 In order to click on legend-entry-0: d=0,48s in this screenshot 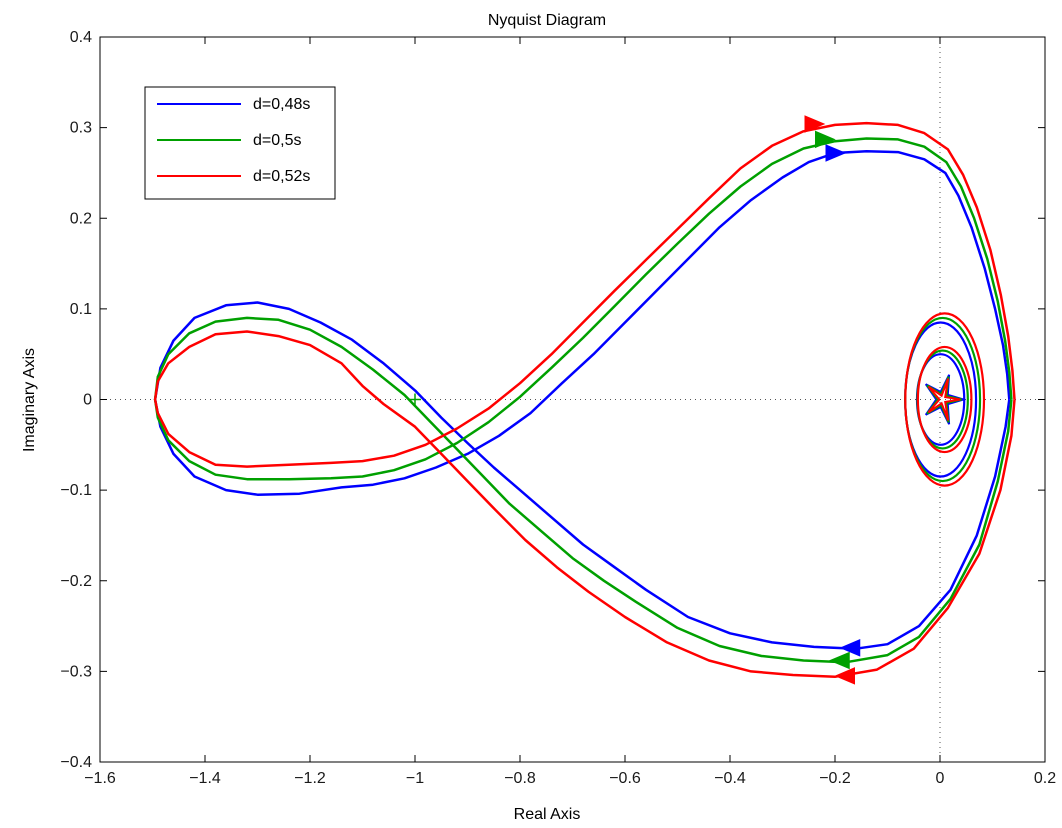, I will do `click(281, 104)`.